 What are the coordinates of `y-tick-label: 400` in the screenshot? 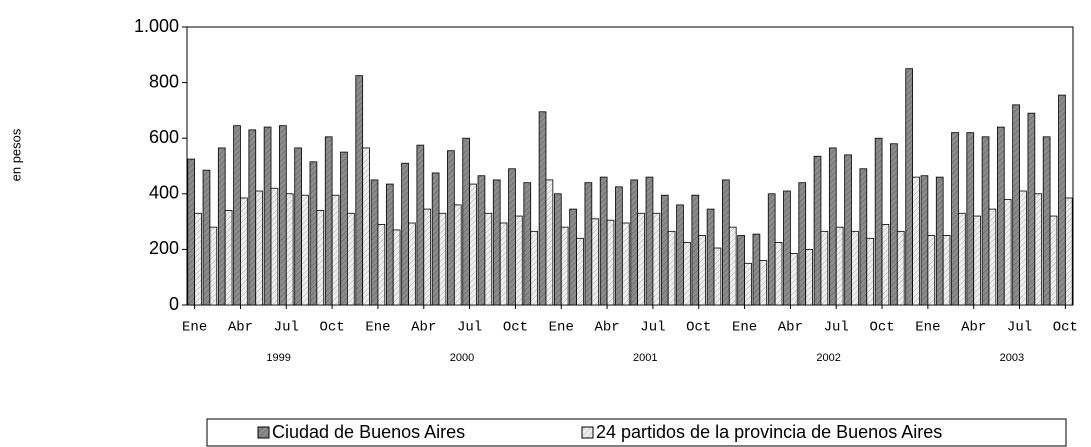 It's located at (164, 193).